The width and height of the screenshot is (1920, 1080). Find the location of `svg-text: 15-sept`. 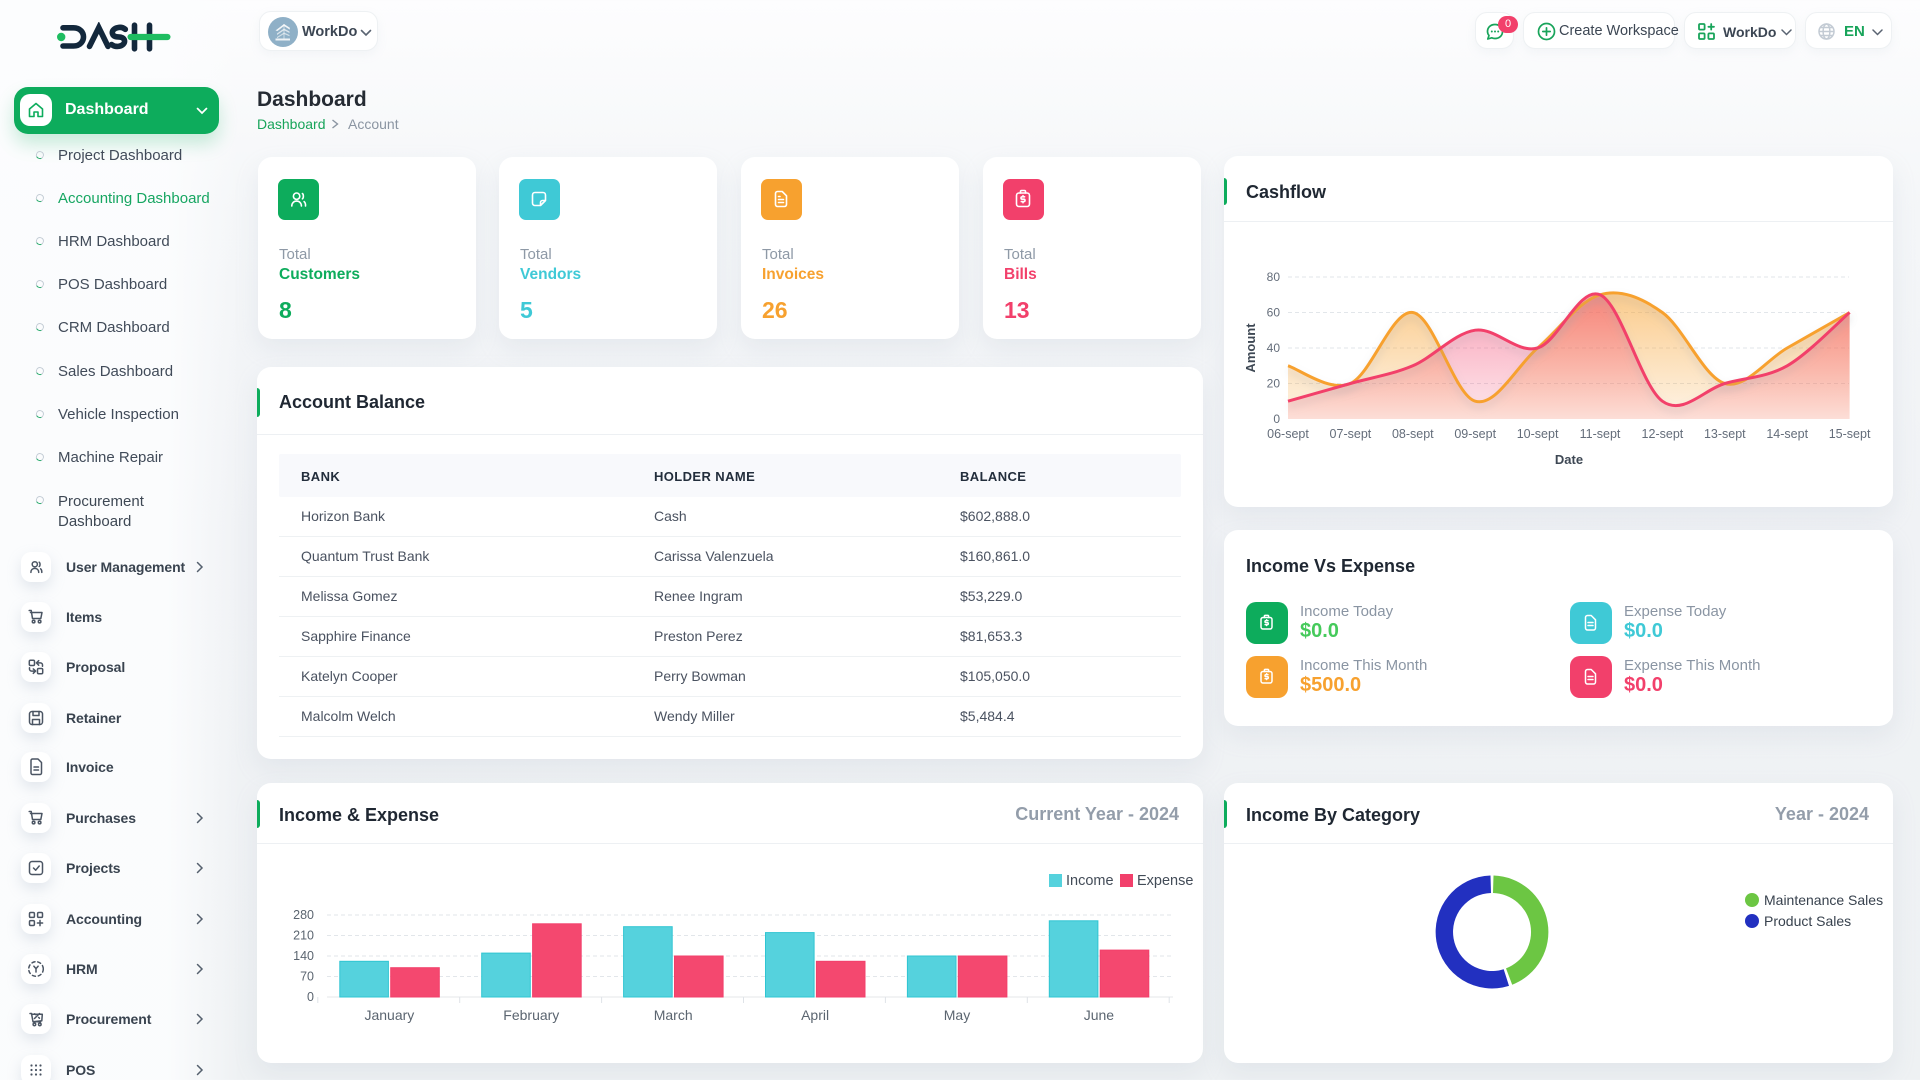

svg-text: 15-sept is located at coordinates (1850, 434).